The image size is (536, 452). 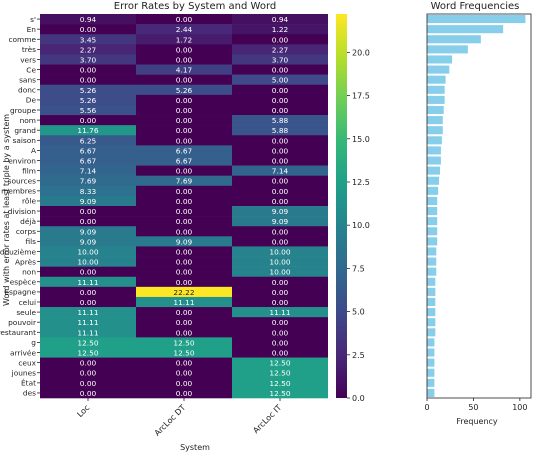 I want to click on colorbar-tick-label: 2.5, so click(x=358, y=355).